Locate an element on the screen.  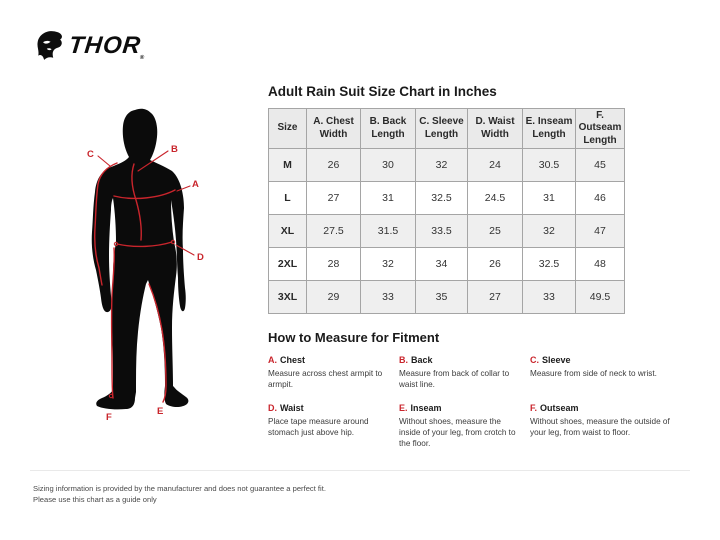
trademark-symbol: ® is located at coordinates (142, 58).